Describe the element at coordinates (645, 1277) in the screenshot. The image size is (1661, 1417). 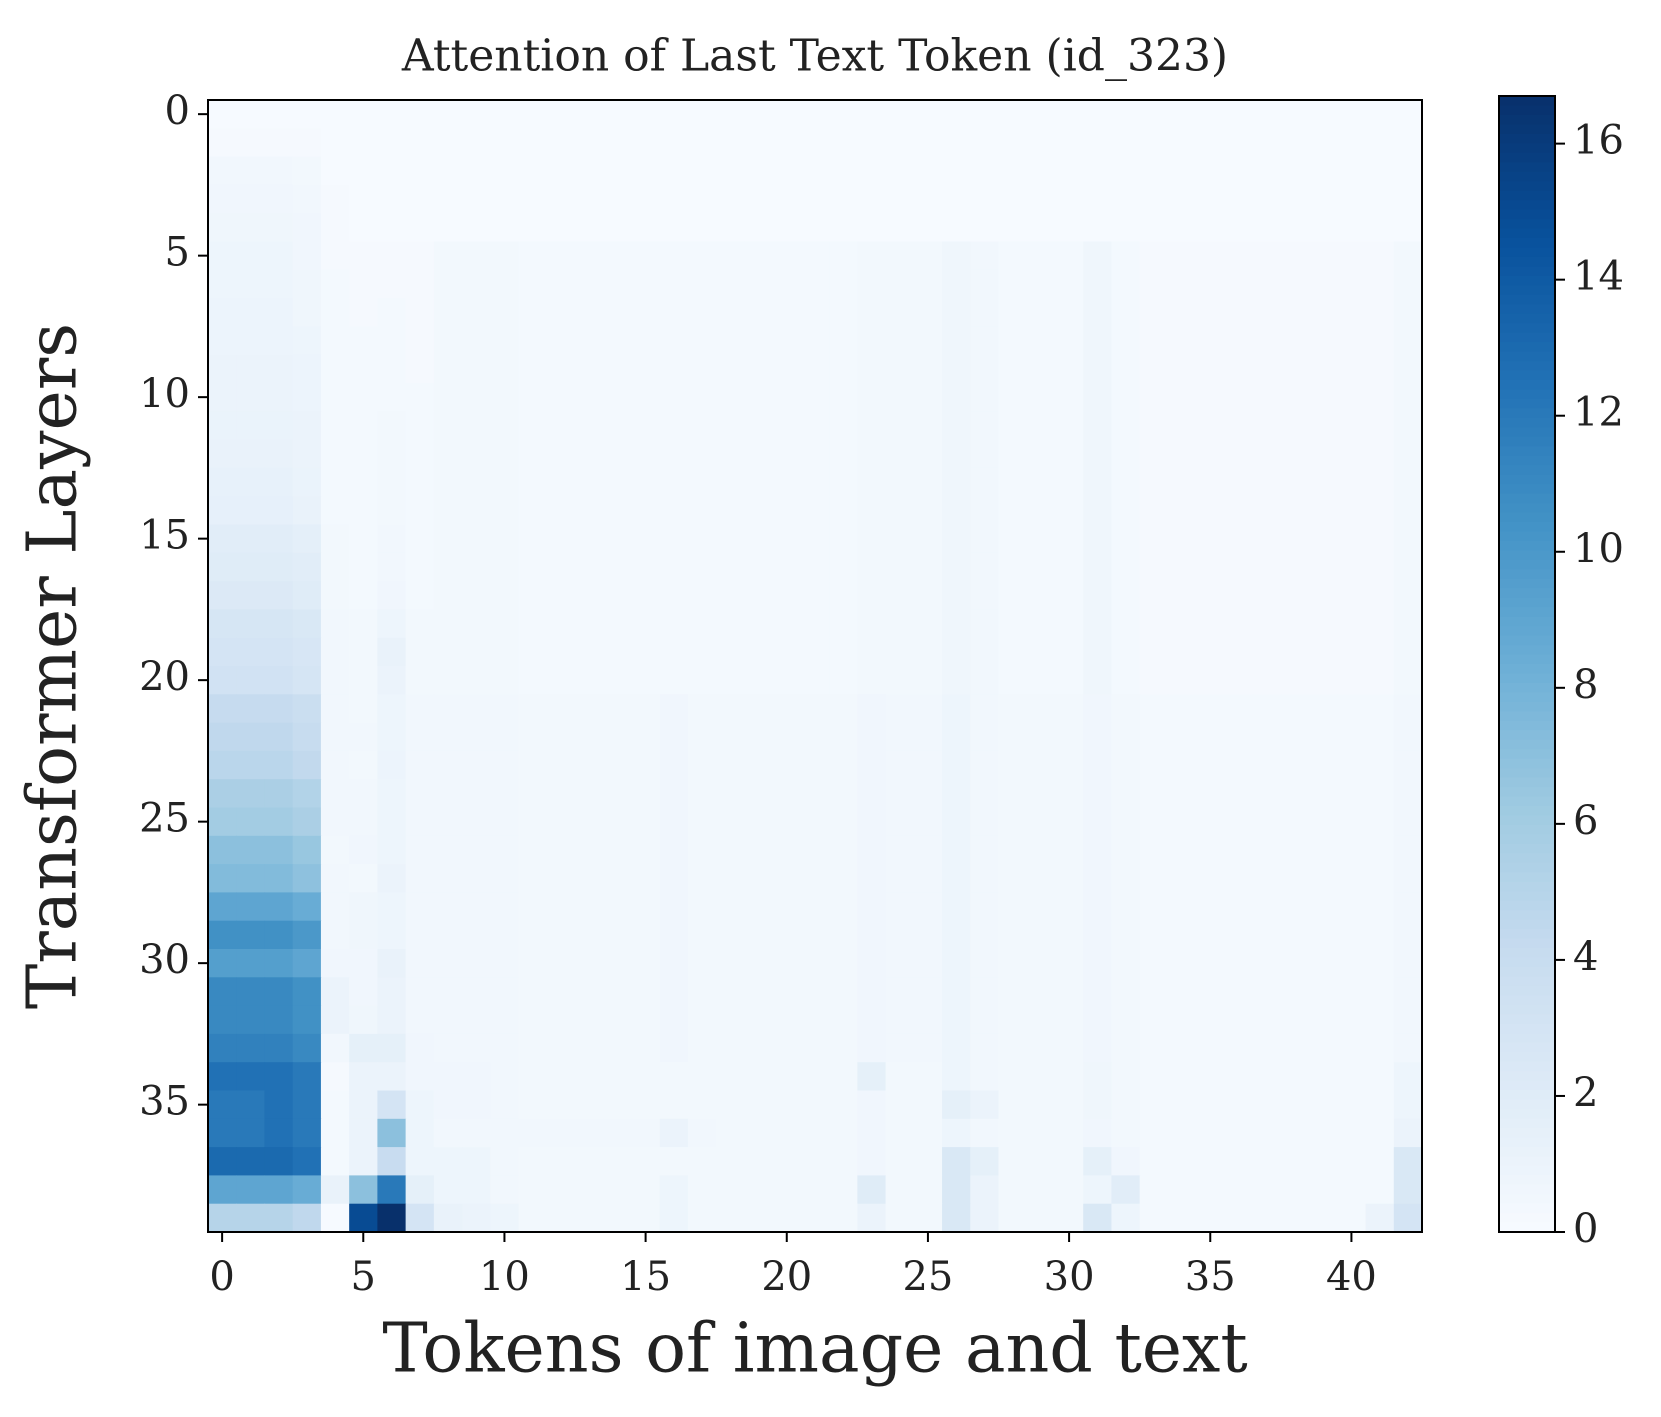
I see `x-tick-label: 15` at that location.